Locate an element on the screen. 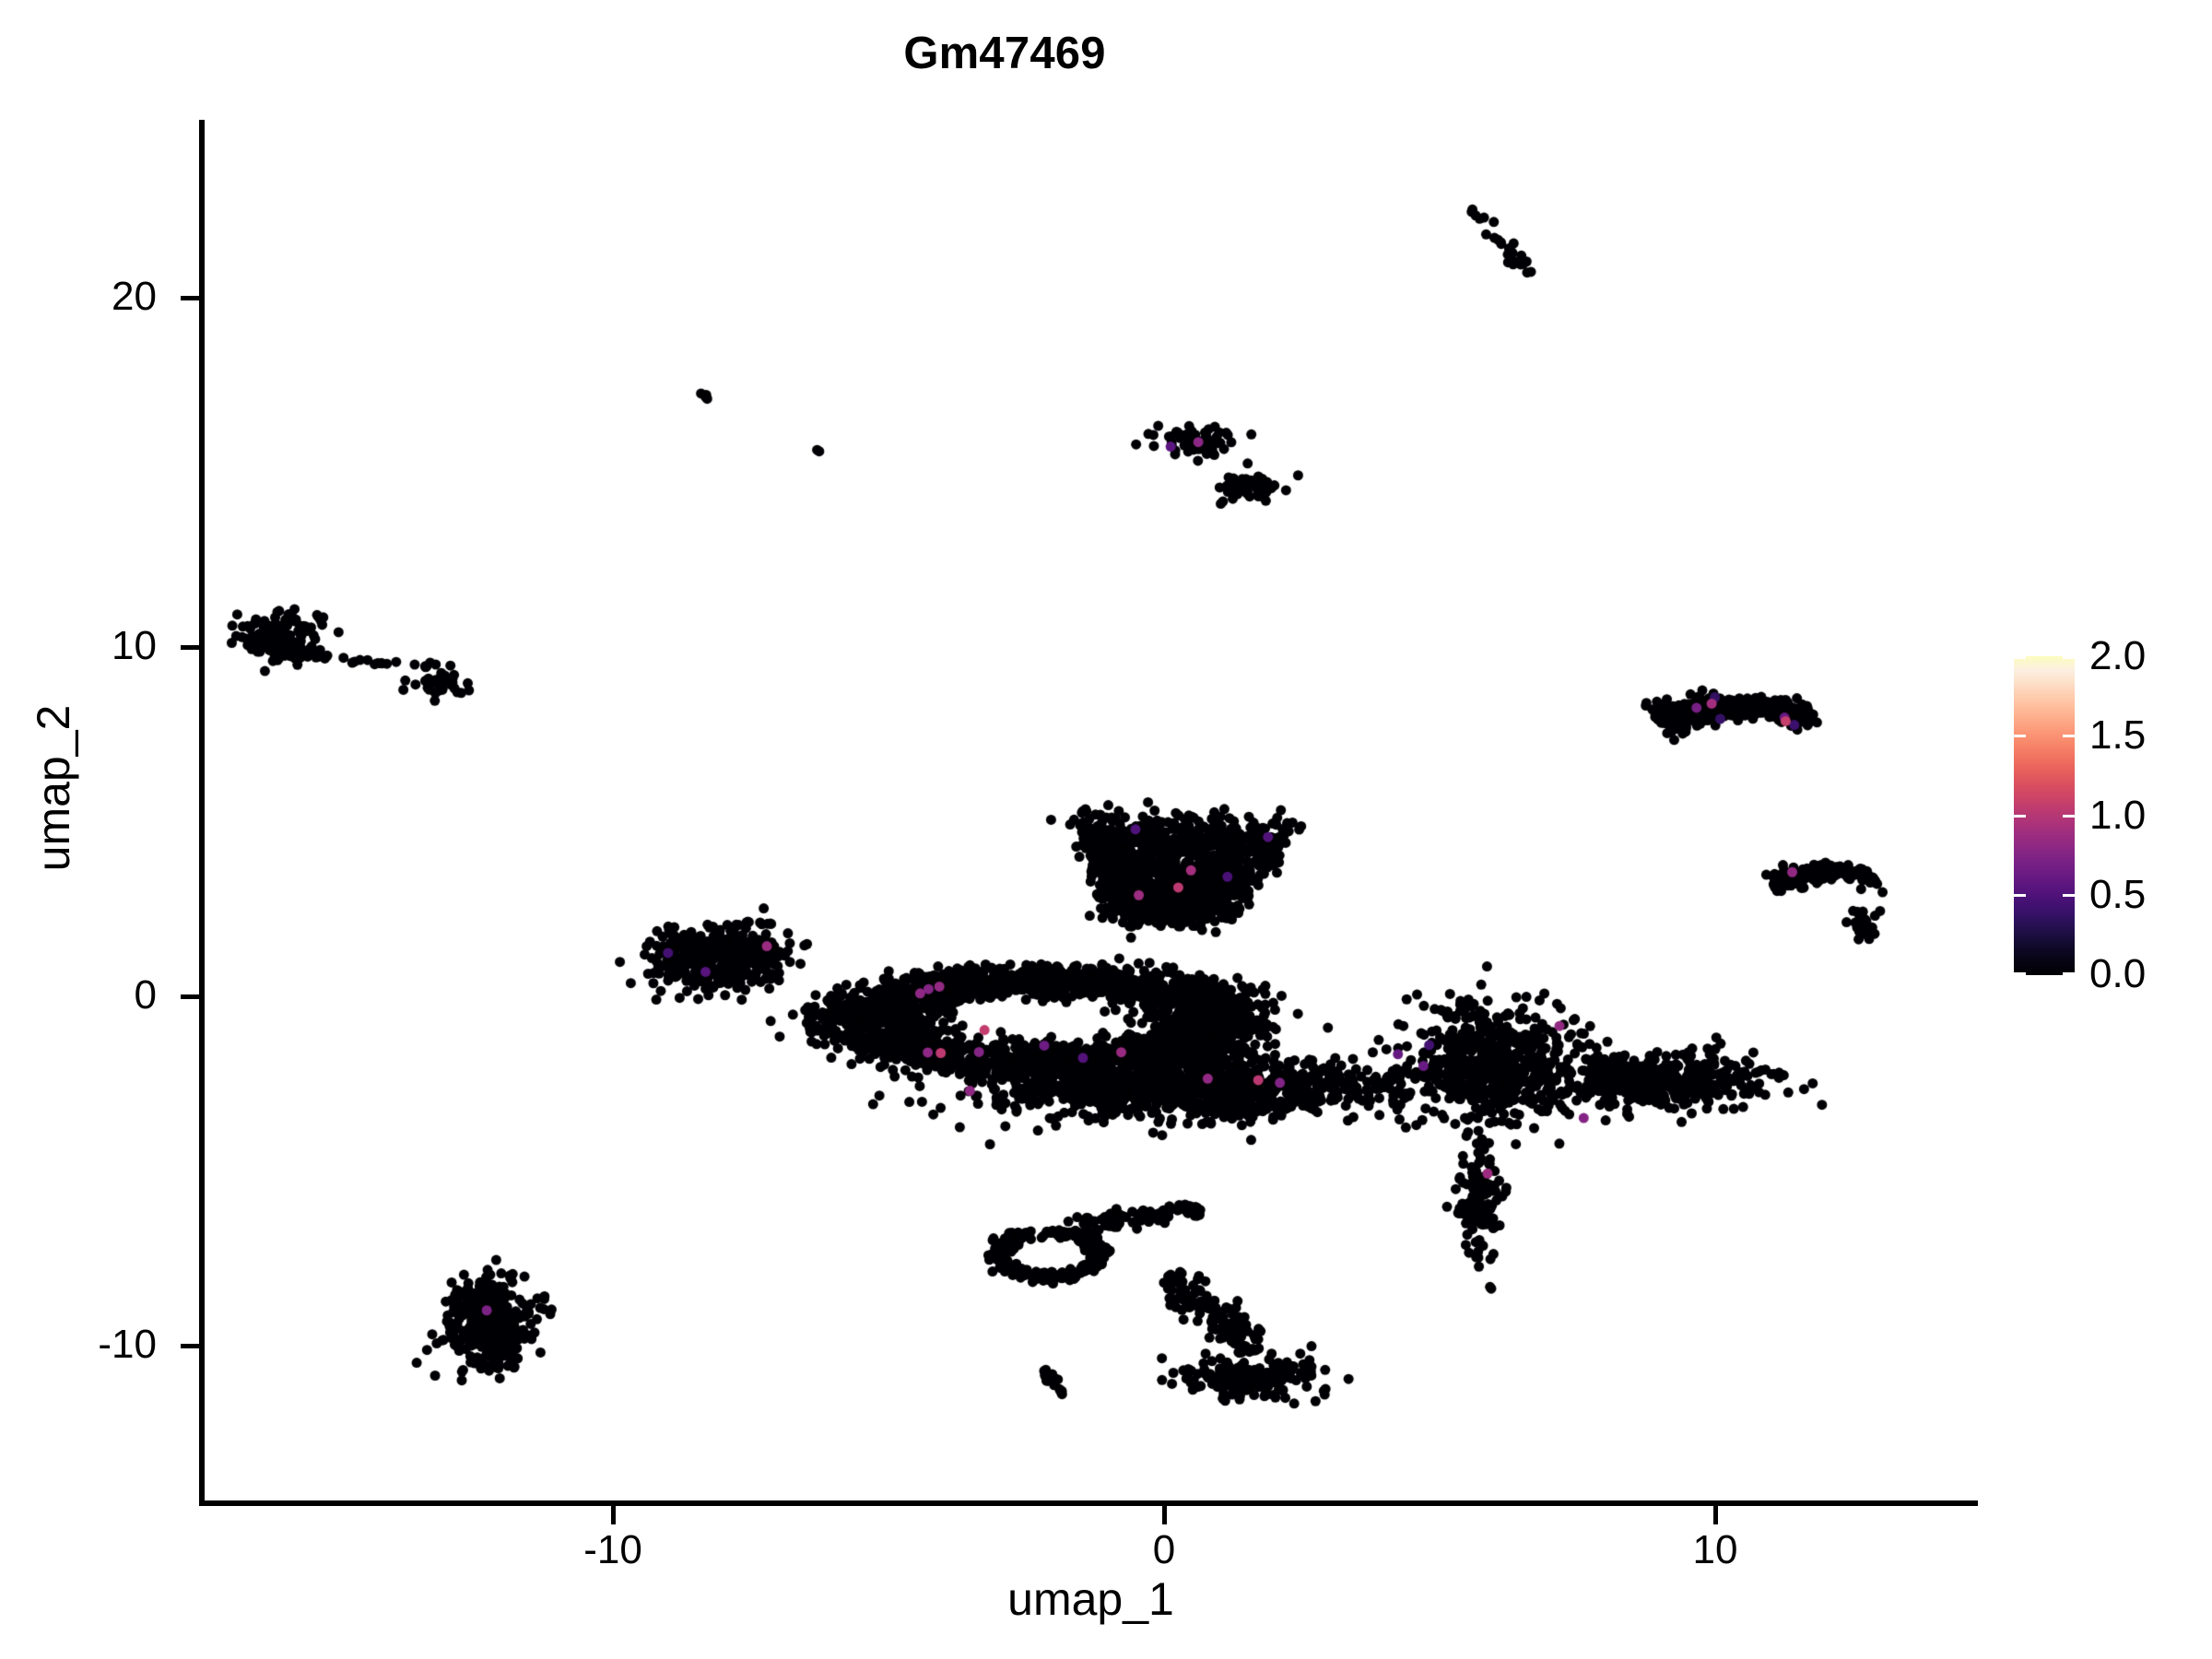  x-axis-title: umap_1 is located at coordinates (1090, 1599).